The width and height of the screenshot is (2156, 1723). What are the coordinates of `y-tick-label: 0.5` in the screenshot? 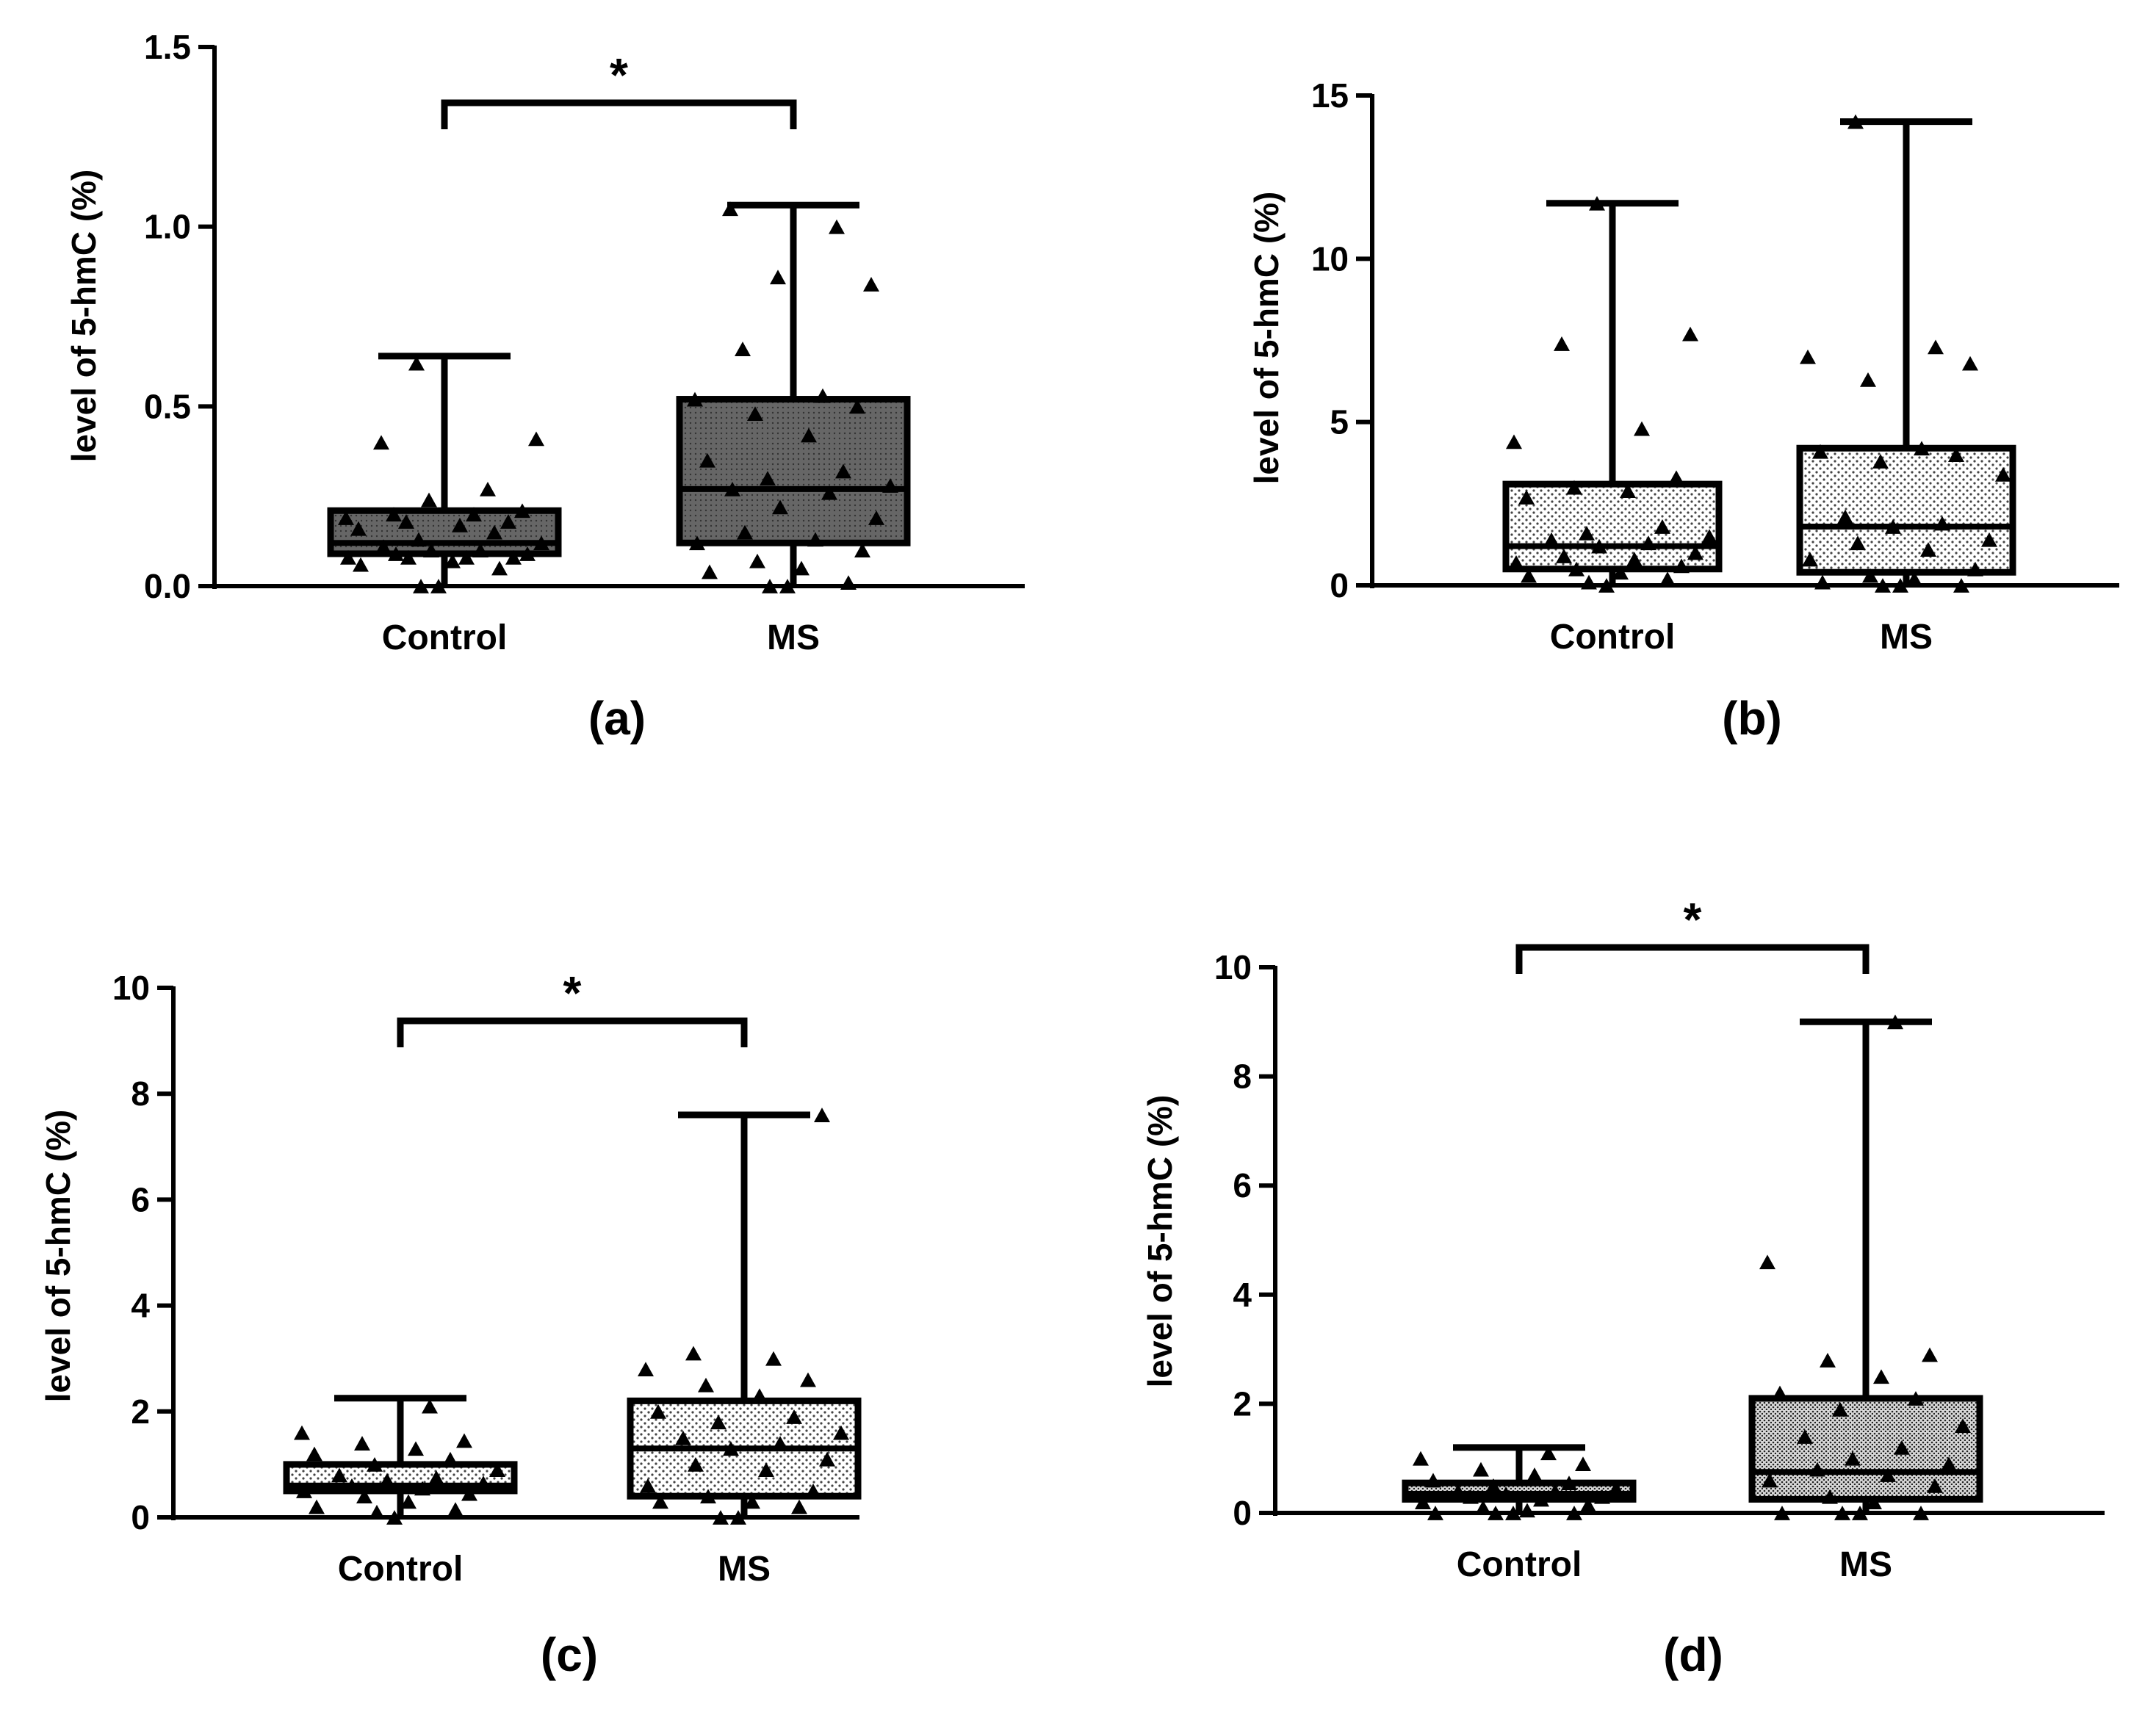 It's located at (167, 406).